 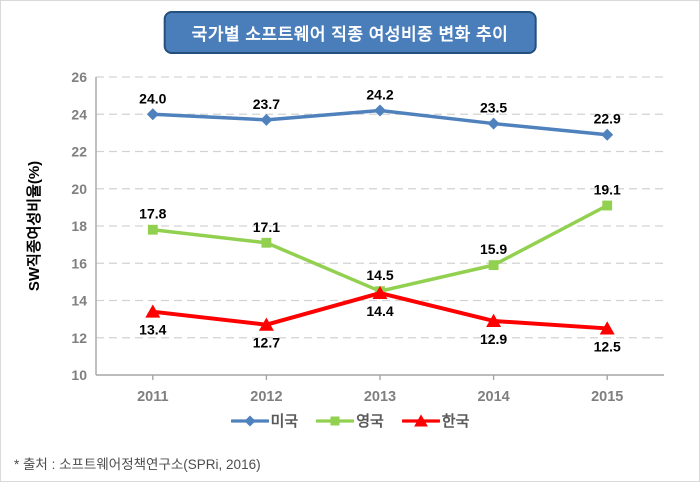 What do you see at coordinates (152, 330) in the screenshot?
I see `data-label-korea: 13.4` at bounding box center [152, 330].